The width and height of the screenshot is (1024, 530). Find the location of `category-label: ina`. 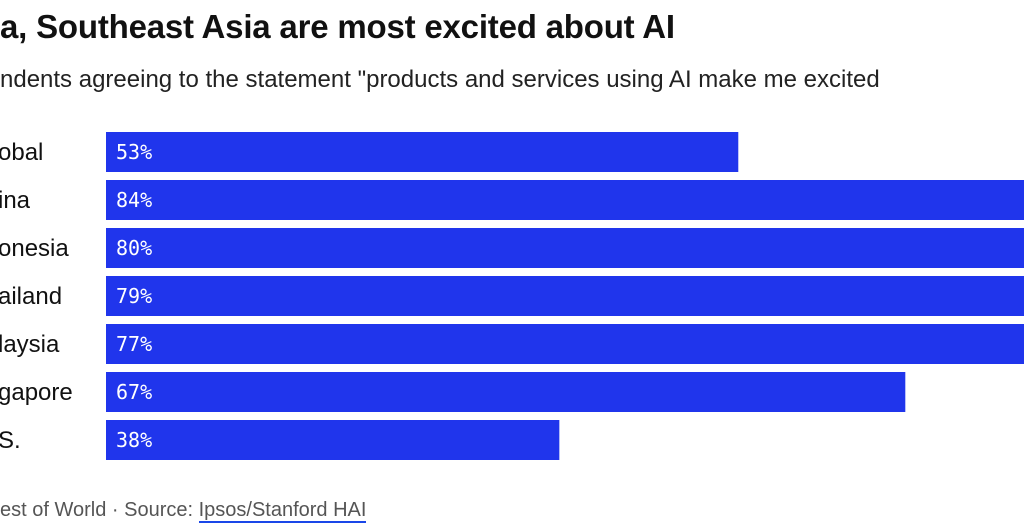

category-label: ina is located at coordinates (15, 200).